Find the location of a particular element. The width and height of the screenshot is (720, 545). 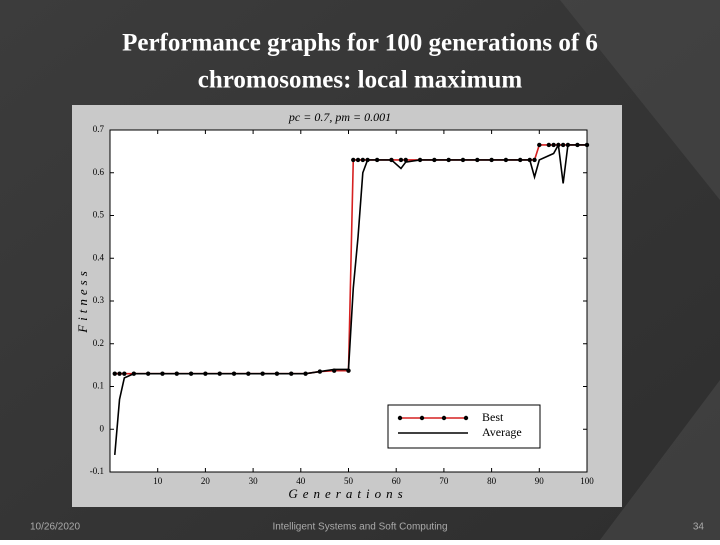

legend-label: Average is located at coordinates (502, 432).